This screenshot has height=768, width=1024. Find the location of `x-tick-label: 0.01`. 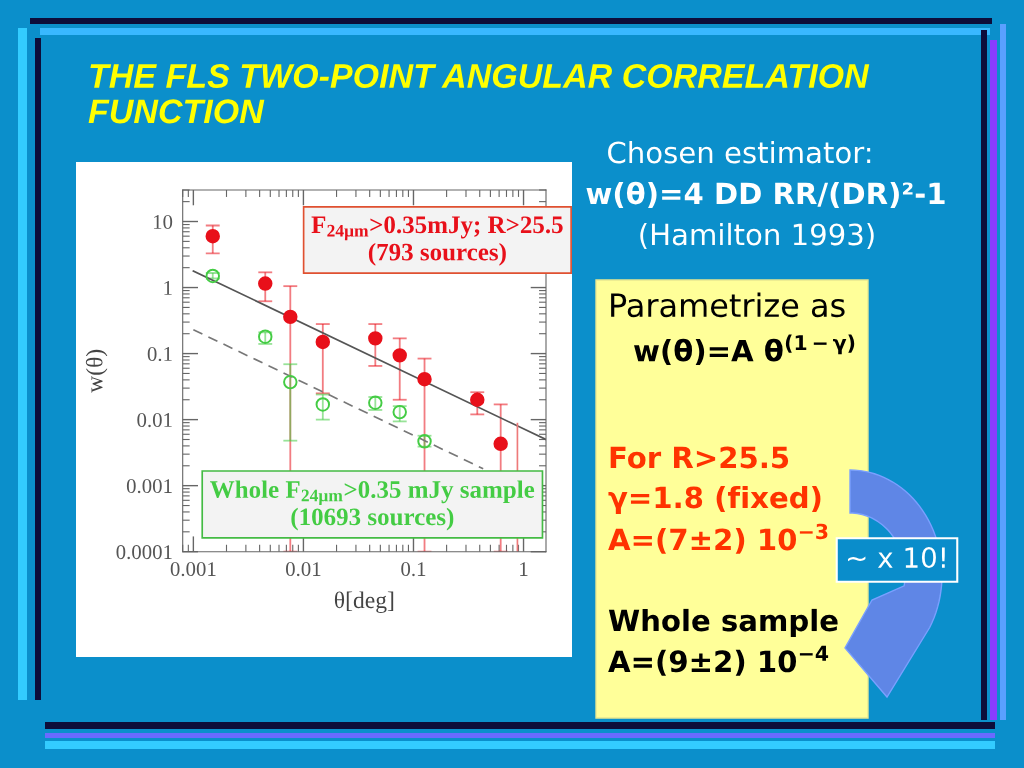

x-tick-label: 0.01 is located at coordinates (303, 569).